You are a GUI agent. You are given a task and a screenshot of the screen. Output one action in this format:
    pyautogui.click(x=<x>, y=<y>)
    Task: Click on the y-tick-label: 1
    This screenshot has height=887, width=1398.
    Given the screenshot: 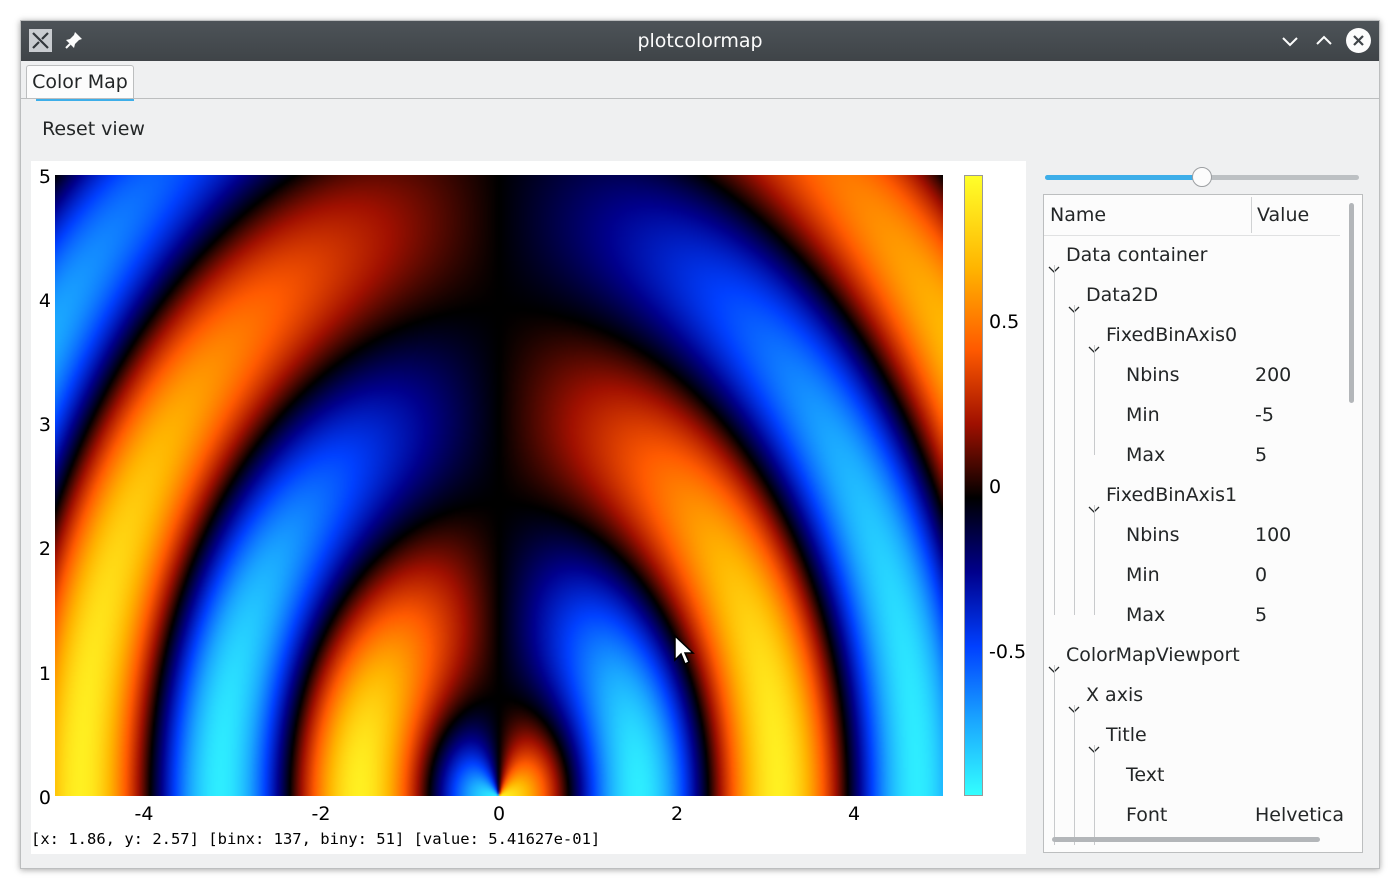 What is the action you would take?
    pyautogui.click(x=44, y=674)
    